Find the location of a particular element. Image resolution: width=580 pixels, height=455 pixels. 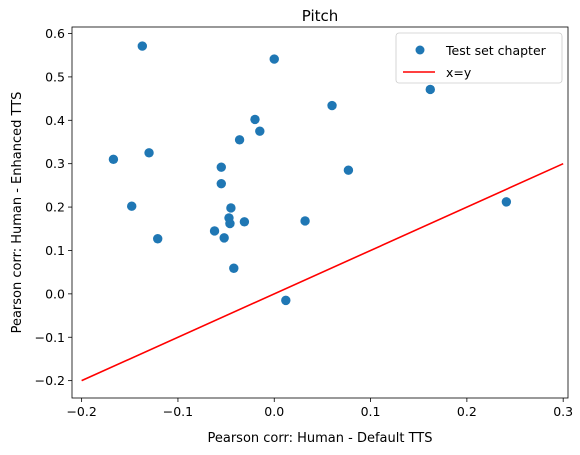

x-axis-label: Pearson corr: Human - Default TTS is located at coordinates (319, 438).